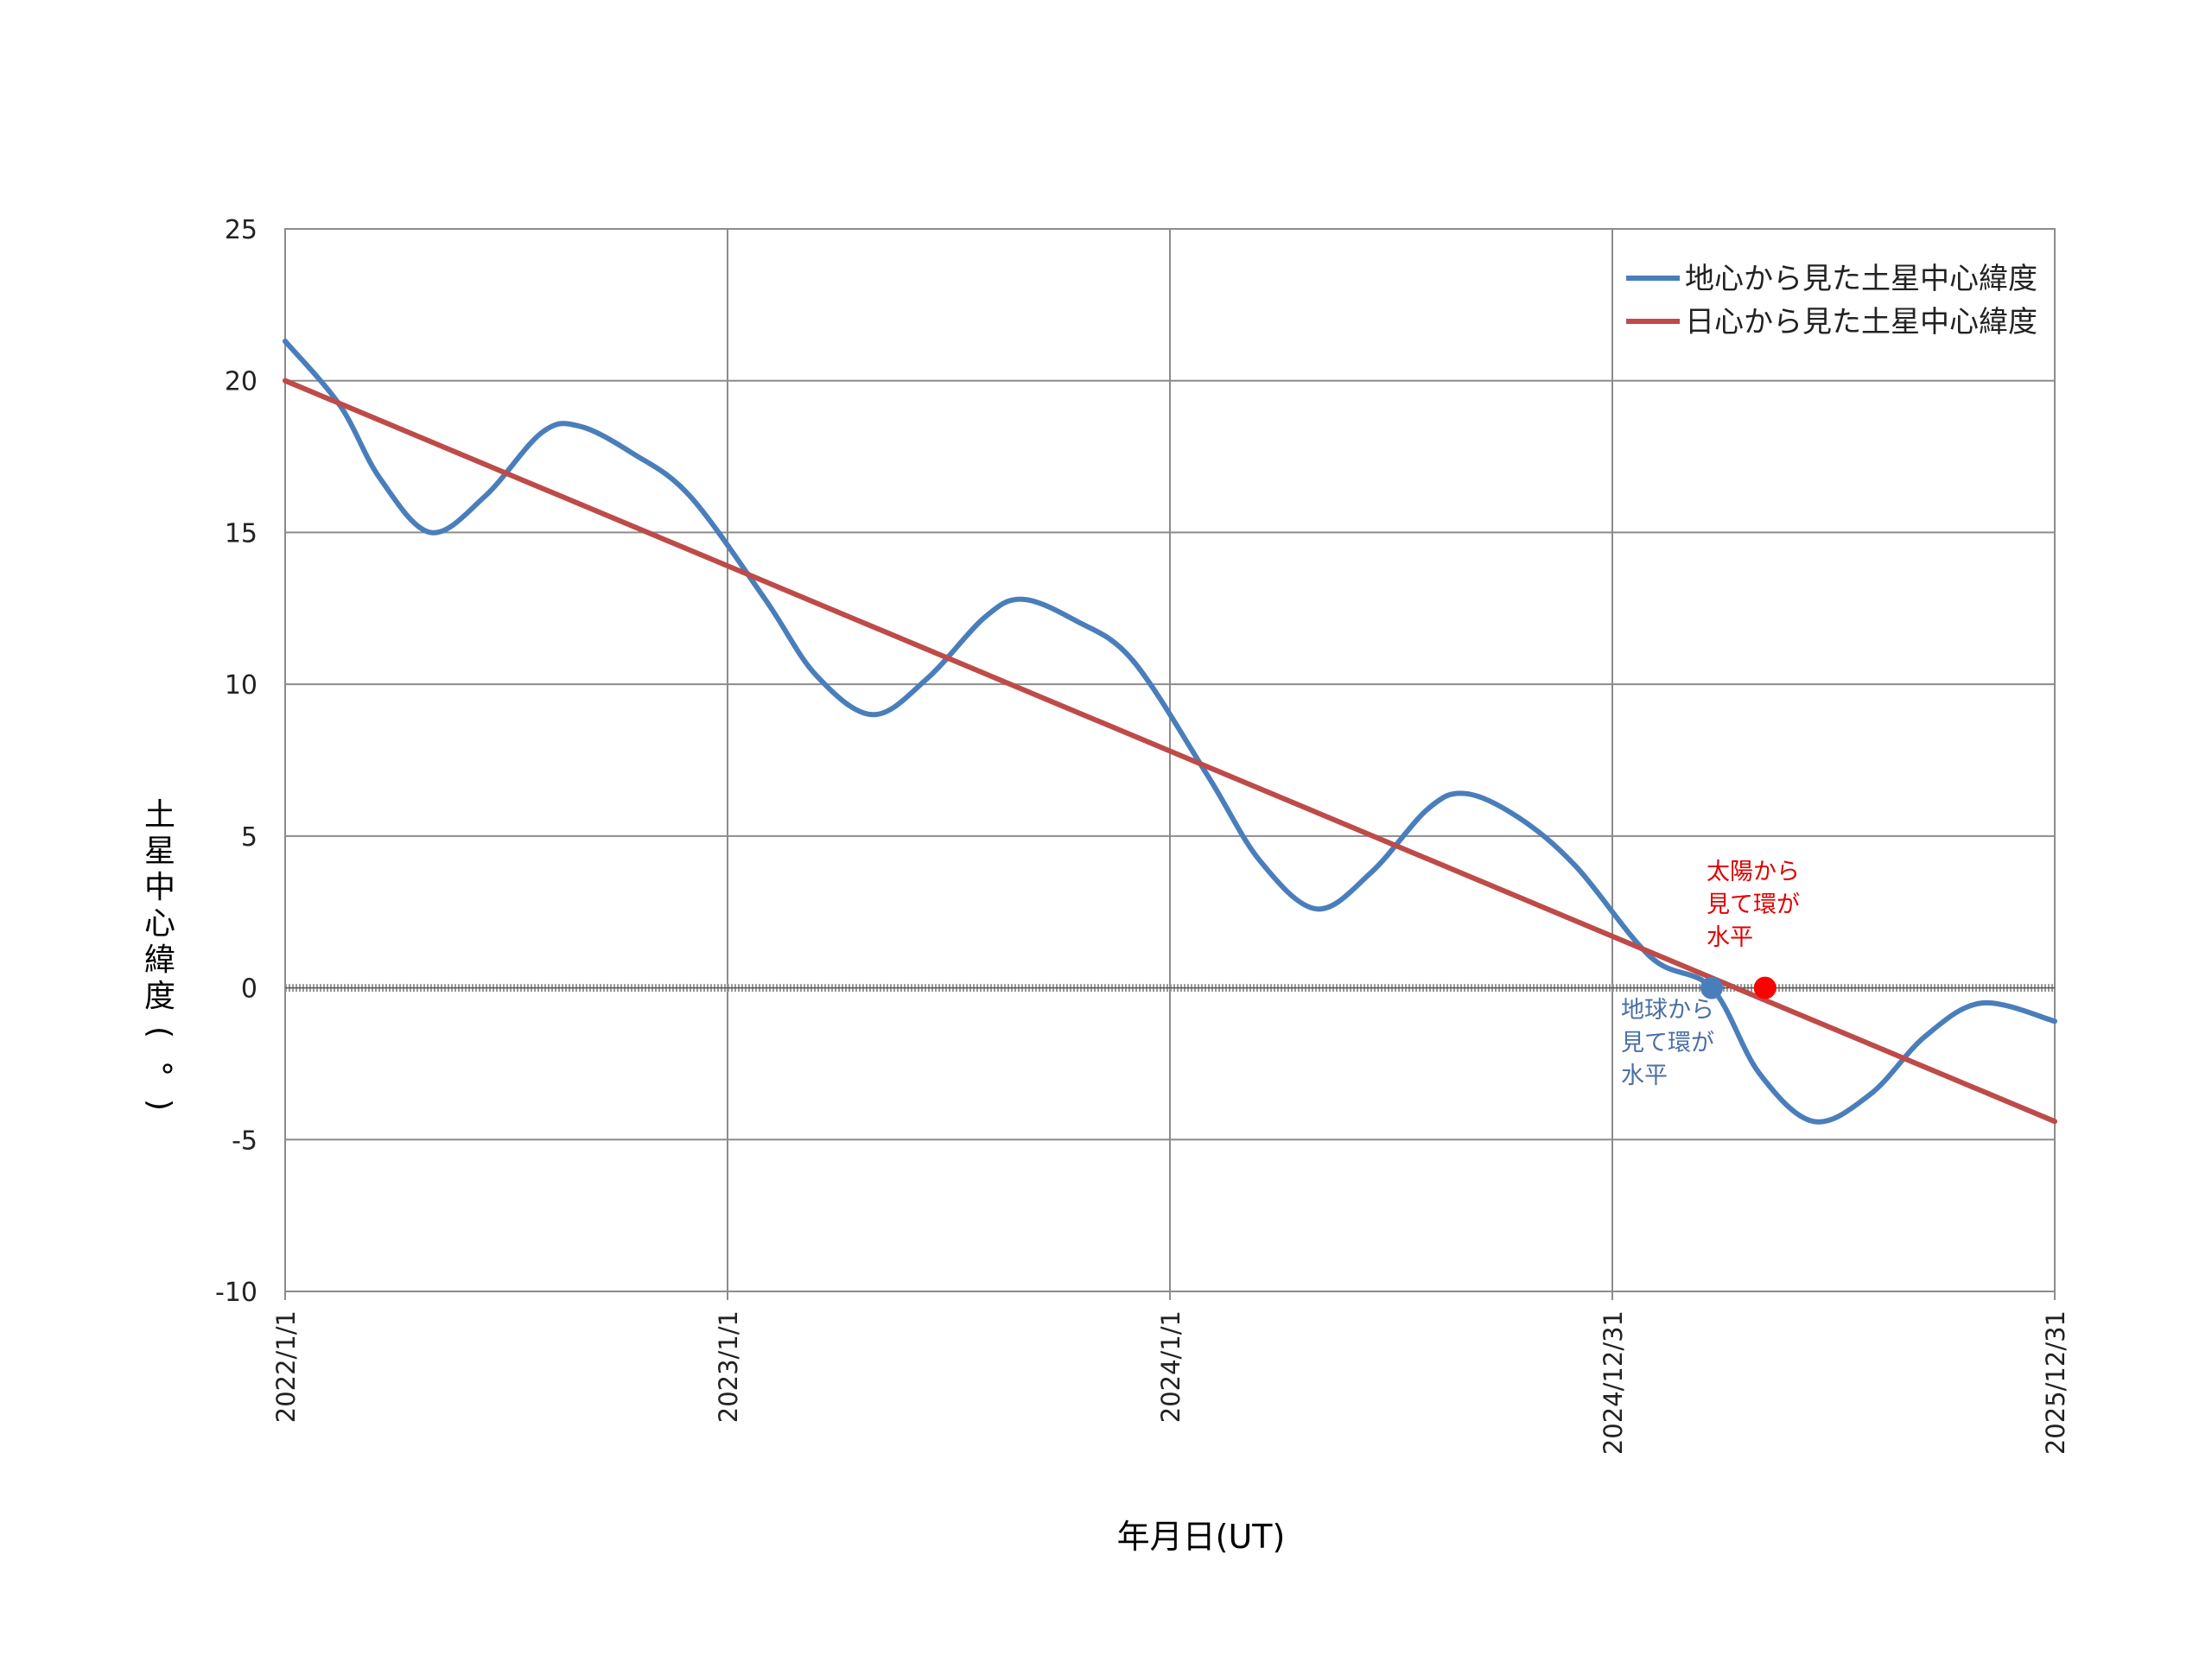  I want to click on y-tick-label: 0, so click(249, 989).